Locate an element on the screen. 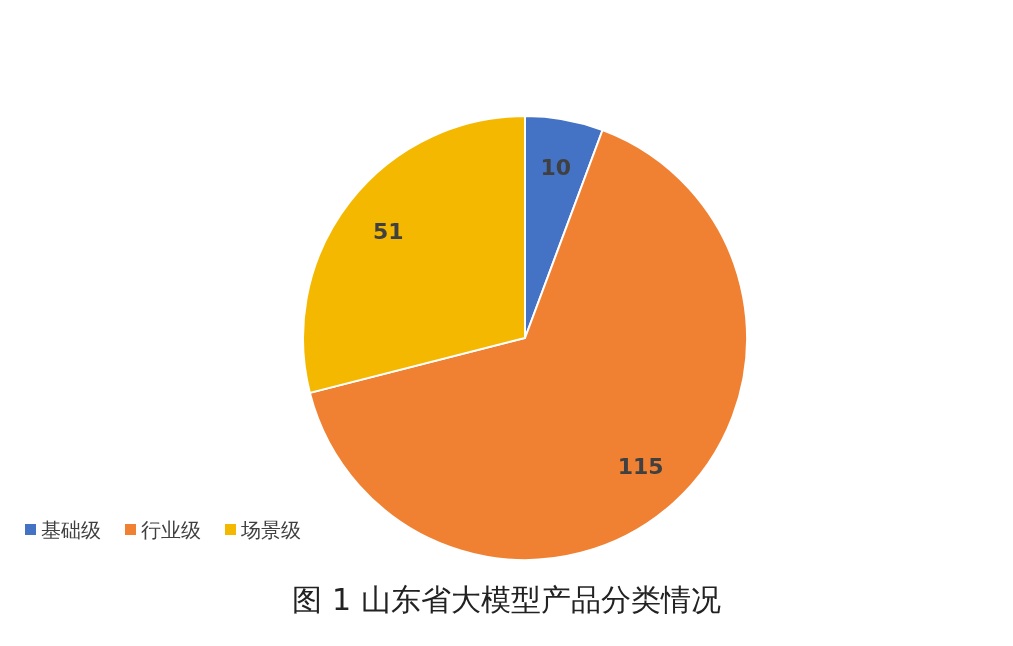  legend-label: 基础级 is located at coordinates (71, 530).